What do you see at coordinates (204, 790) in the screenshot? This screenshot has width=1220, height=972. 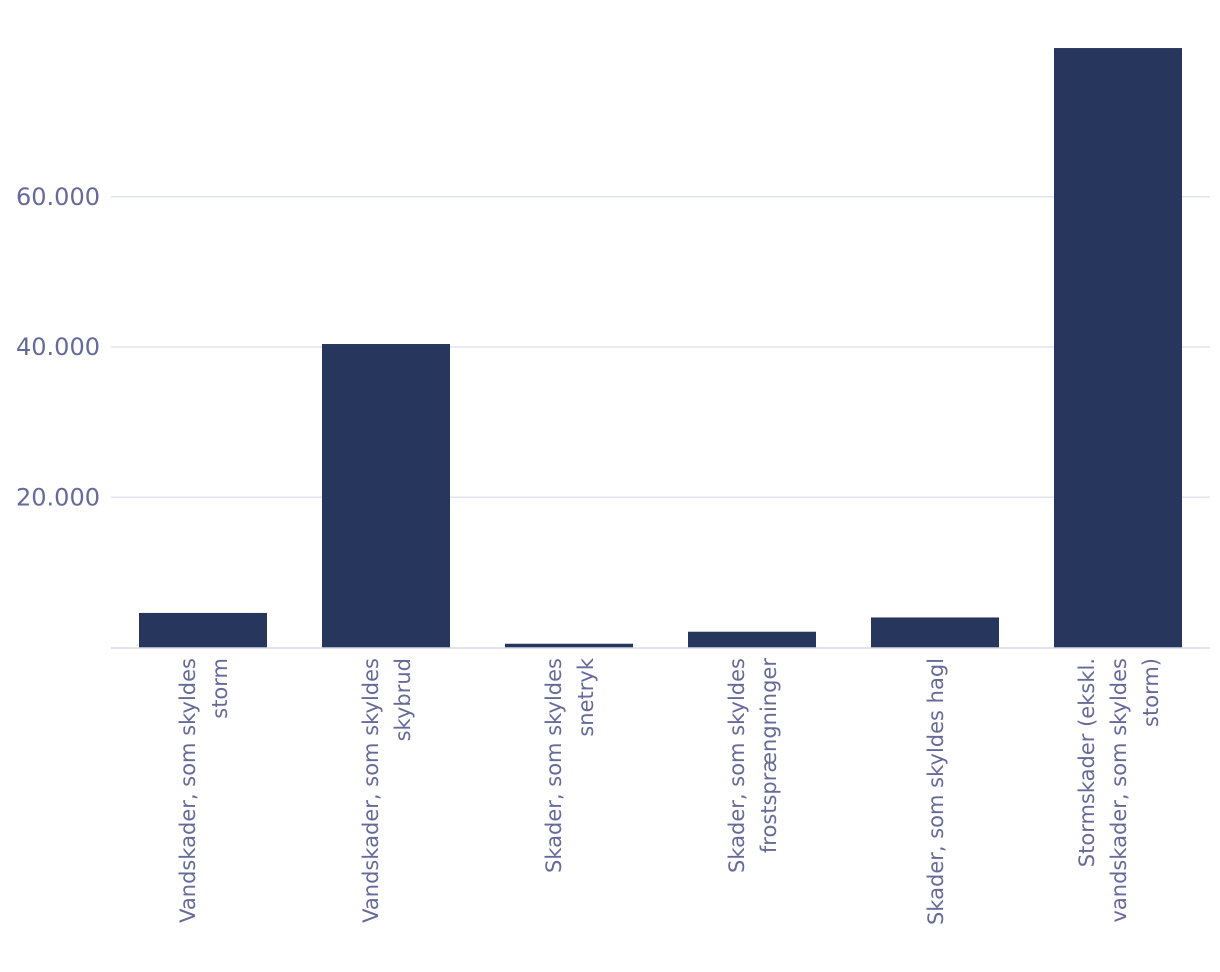 I see `x-category-label: Vandskader, som skyldes storm` at bounding box center [204, 790].